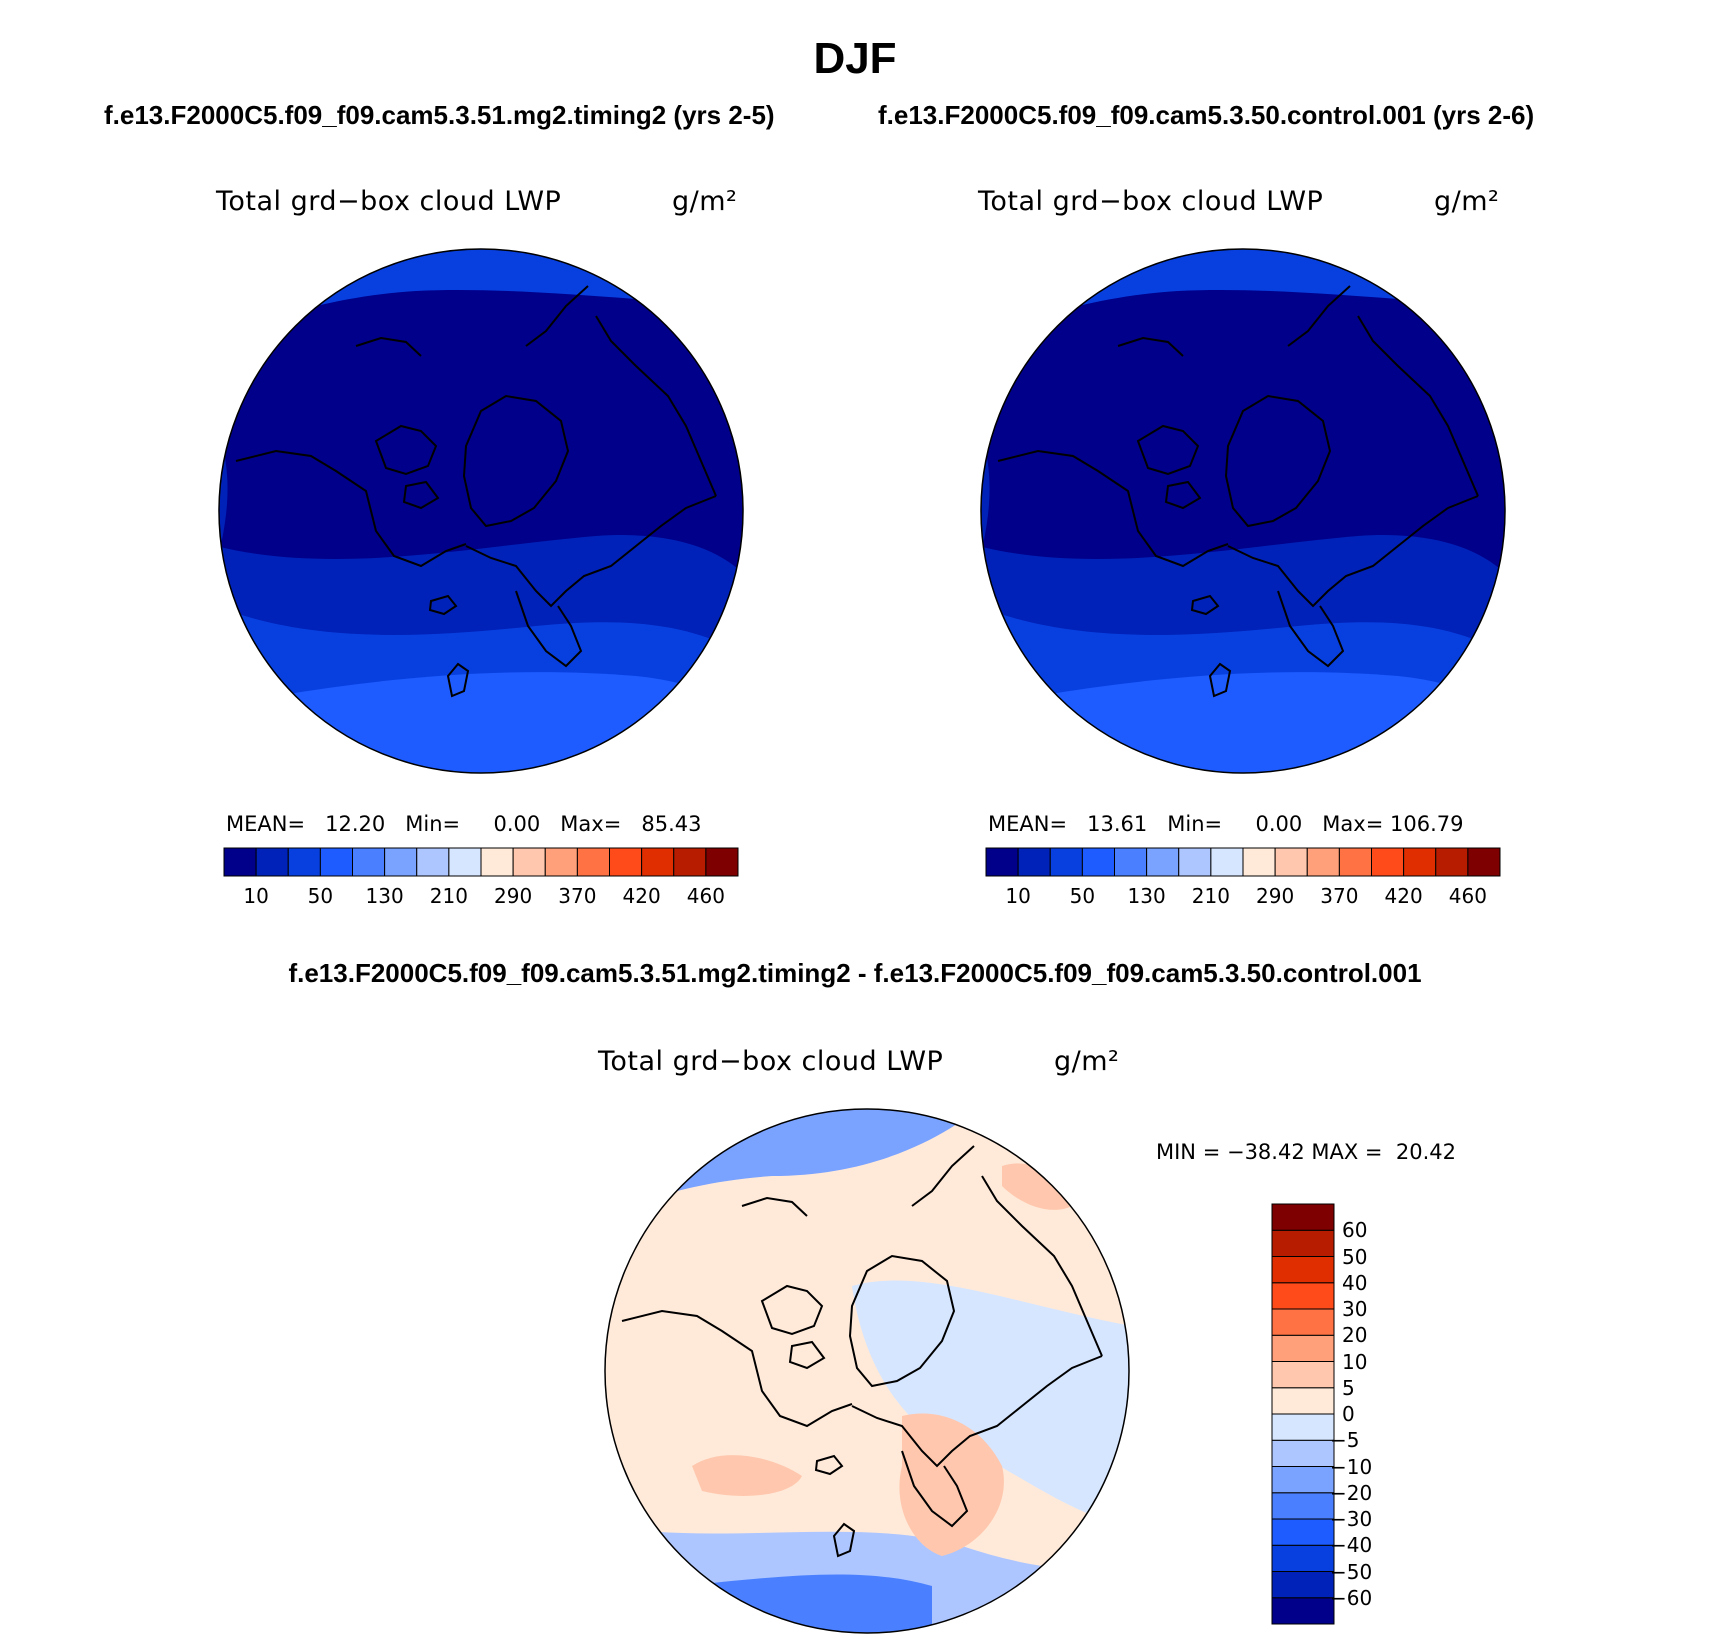 The height and width of the screenshot is (1636, 1710). Describe the element at coordinates (448, 896) in the screenshot. I see `colorbar-tick-label: 210` at that location.